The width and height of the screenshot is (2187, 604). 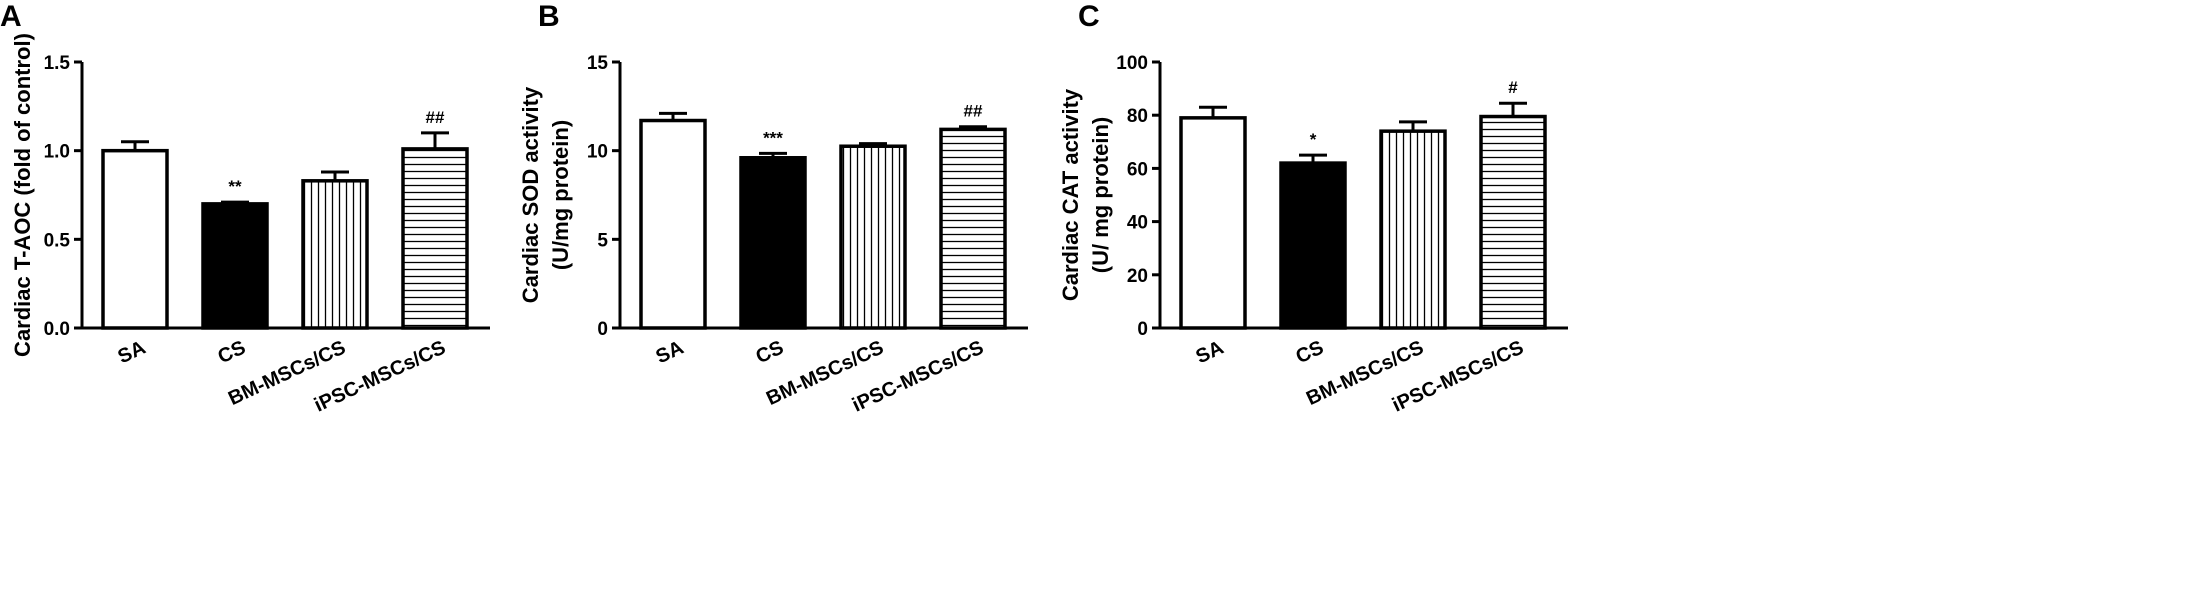 I want to click on significance-label: ***, so click(x=773, y=137).